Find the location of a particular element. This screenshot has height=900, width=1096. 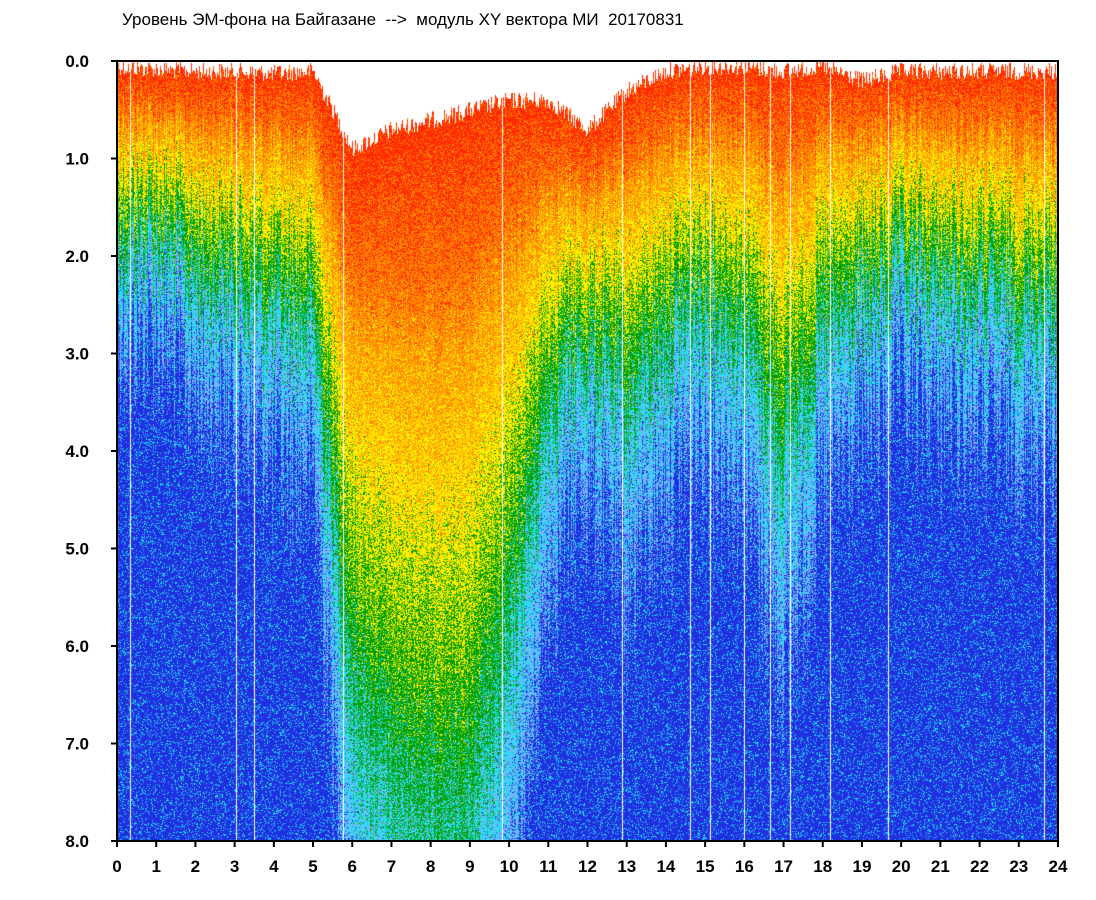

x-tick-label: 19 is located at coordinates (861, 866).